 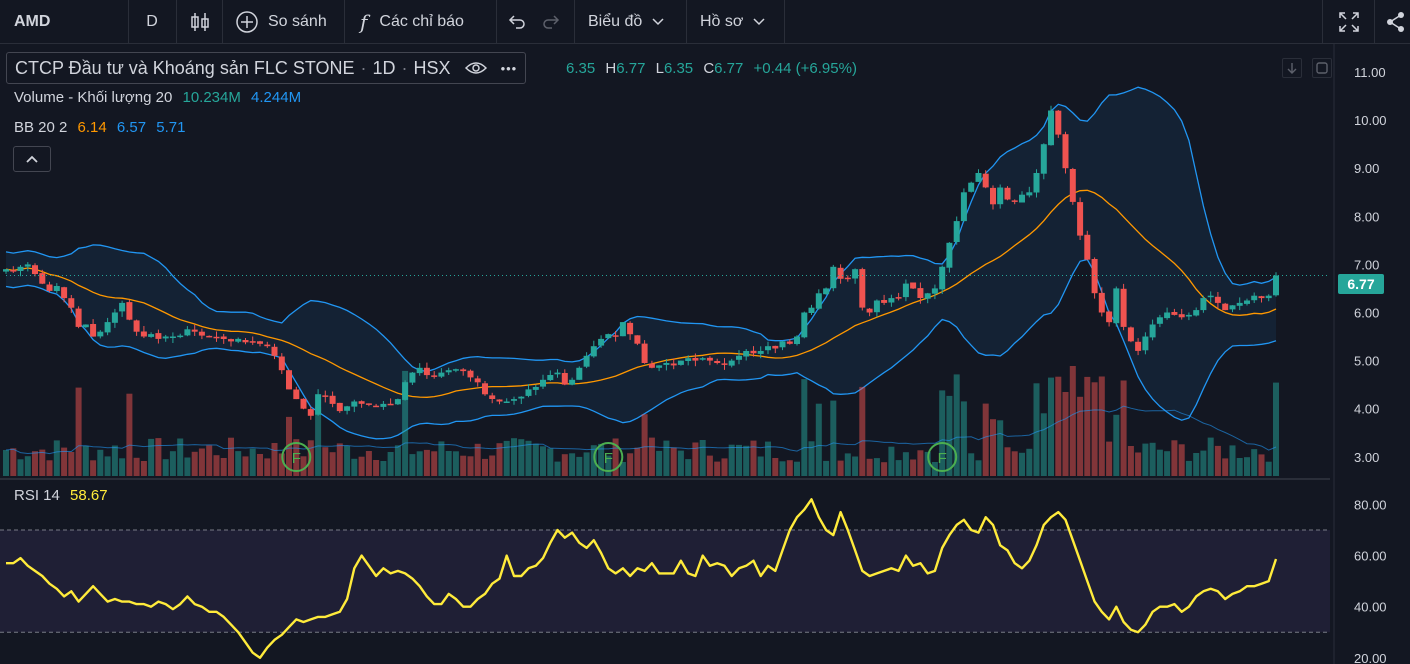 What do you see at coordinates (61, 495) in the screenshot?
I see `rsi-legend: RSI 14 58.67` at bounding box center [61, 495].